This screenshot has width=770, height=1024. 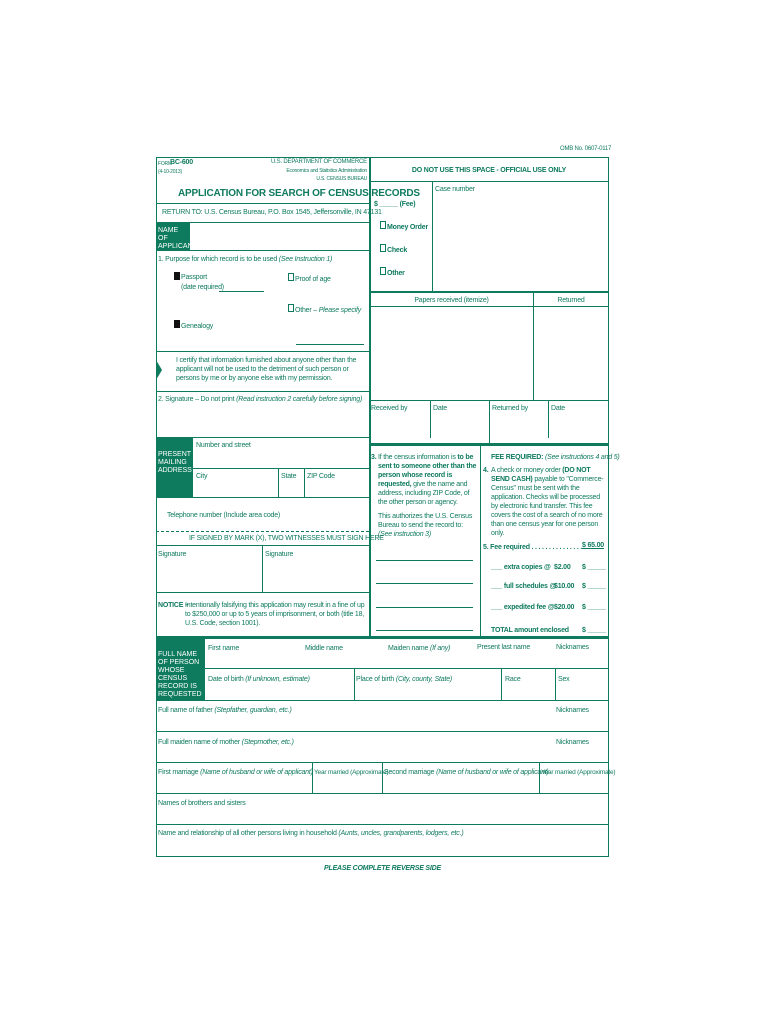 What do you see at coordinates (582, 457) in the screenshot?
I see `fee-hint: (See instructions 4 and 5)` at bounding box center [582, 457].